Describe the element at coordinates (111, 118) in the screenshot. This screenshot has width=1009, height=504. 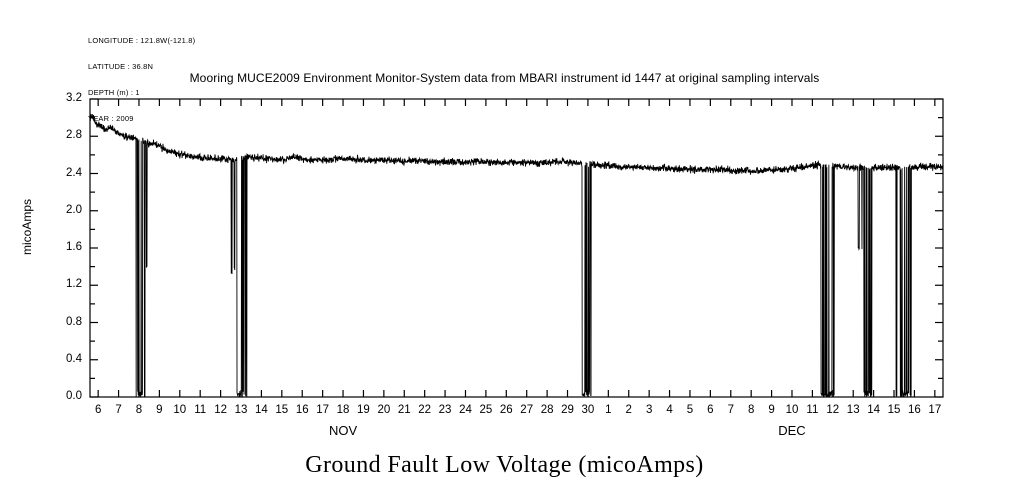
I see `metadata-year: YEAR : 2009` at that location.